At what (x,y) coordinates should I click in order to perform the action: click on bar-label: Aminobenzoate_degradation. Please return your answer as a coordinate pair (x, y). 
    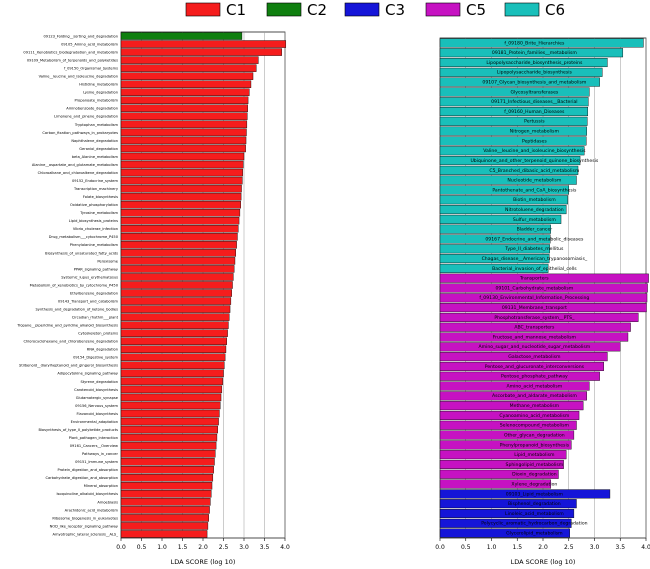
    Looking at the image, I should click on (92, 109).